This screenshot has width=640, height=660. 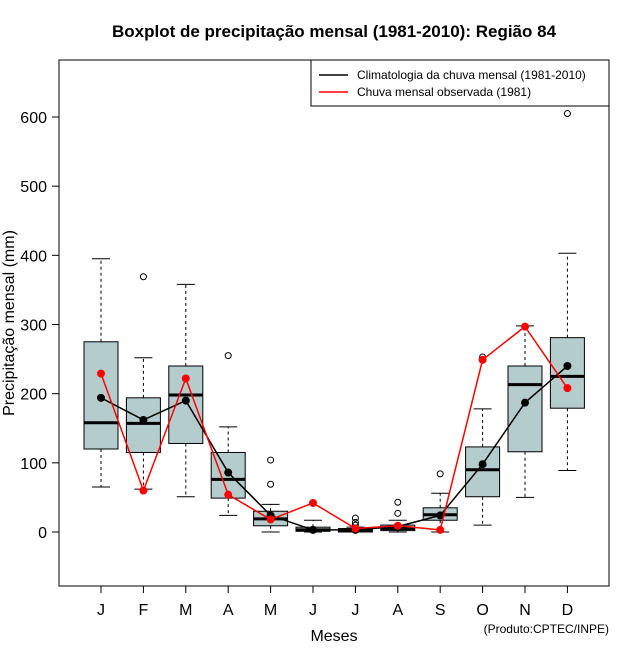 What do you see at coordinates (9, 323) in the screenshot?
I see `y-axis-label: Precipitação mensal (mm)` at bounding box center [9, 323].